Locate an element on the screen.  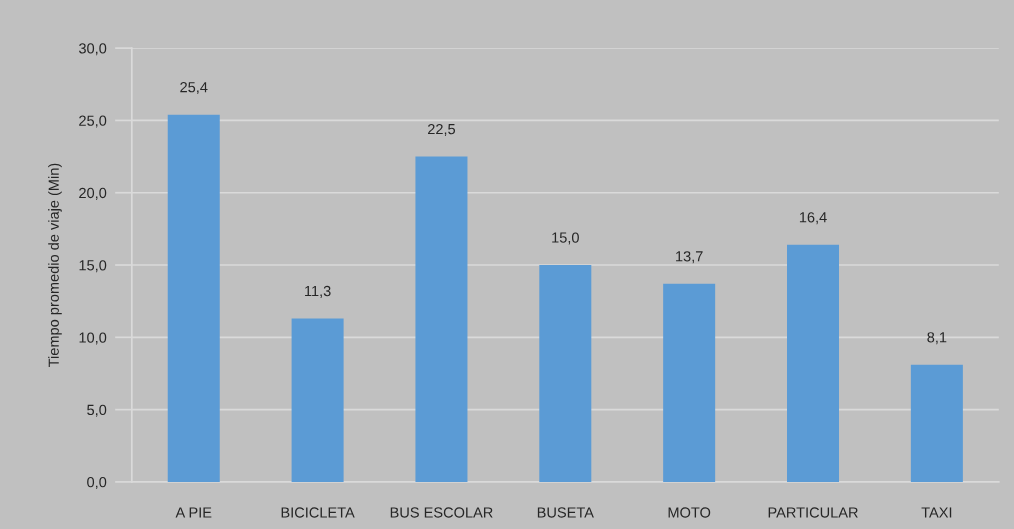
data-label: 25,4 is located at coordinates (194, 88).